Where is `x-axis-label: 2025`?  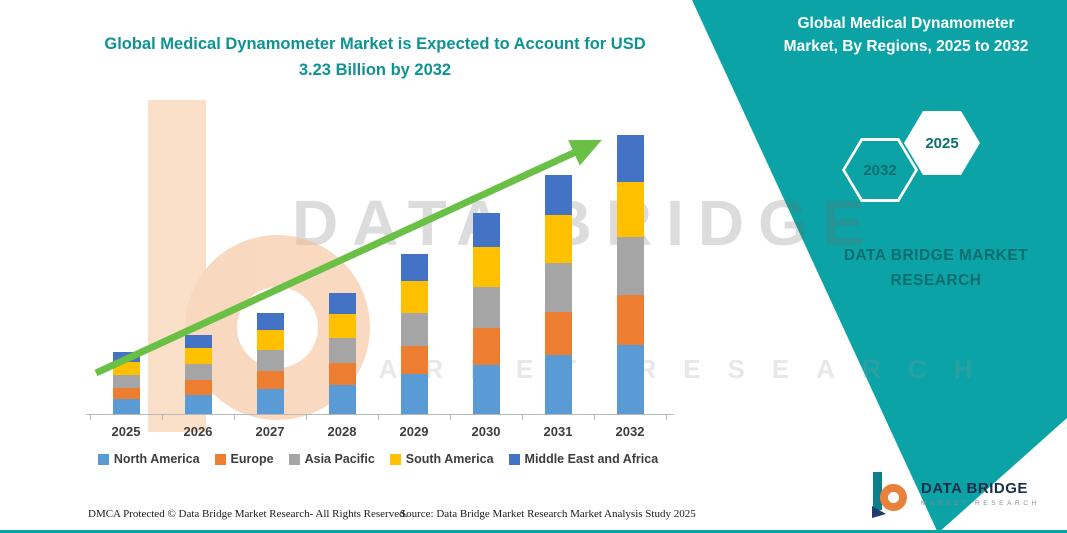
x-axis-label: 2025 is located at coordinates (126, 431).